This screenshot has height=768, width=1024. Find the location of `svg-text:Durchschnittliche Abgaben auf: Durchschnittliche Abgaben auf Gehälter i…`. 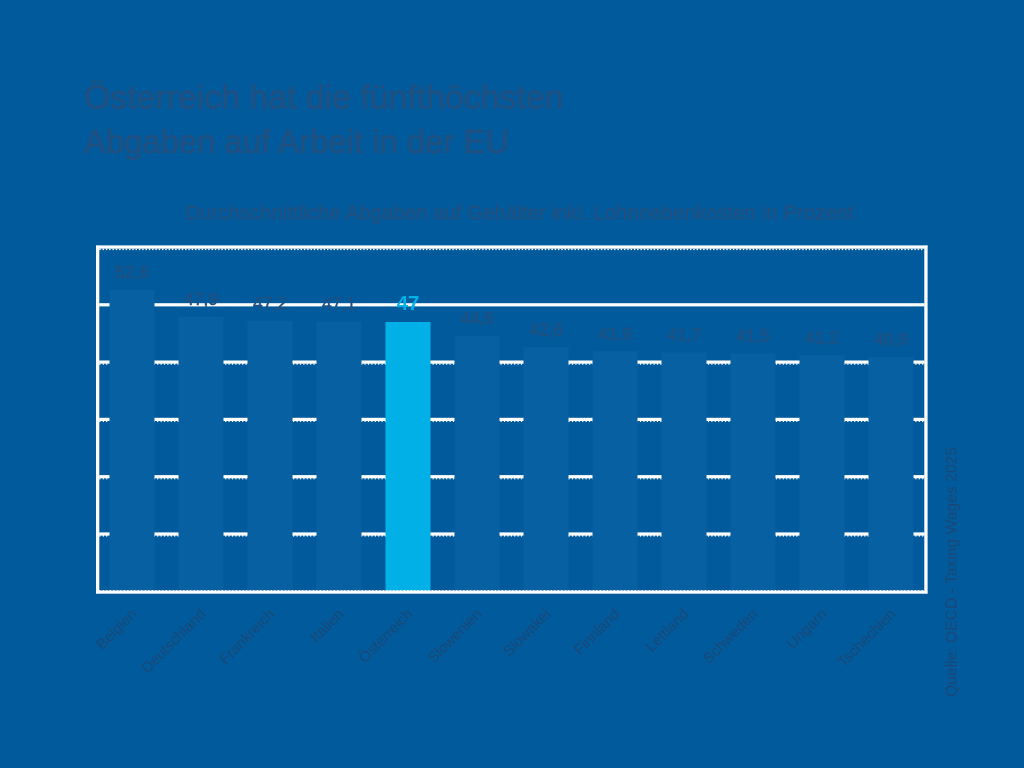

svg-text:Durchschnittliche Abgaben auf: Durchschnittliche Abgaben auf Gehälter i… is located at coordinates (519, 214).